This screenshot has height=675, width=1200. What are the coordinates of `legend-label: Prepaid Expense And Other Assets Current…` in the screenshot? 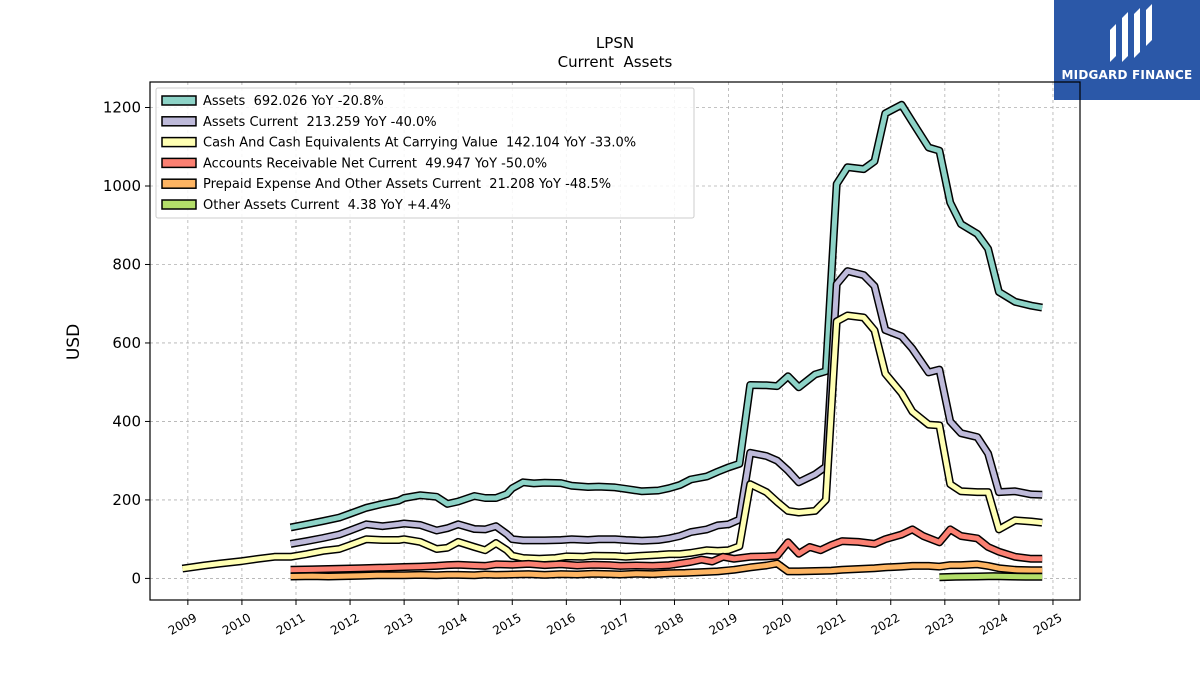 It's located at (407, 184).